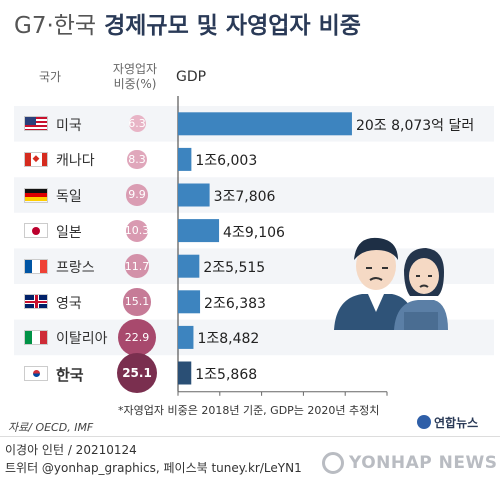 The image size is (500, 493). What do you see at coordinates (178, 399) in the screenshot?
I see `x-tick-label: 0` at bounding box center [178, 399].